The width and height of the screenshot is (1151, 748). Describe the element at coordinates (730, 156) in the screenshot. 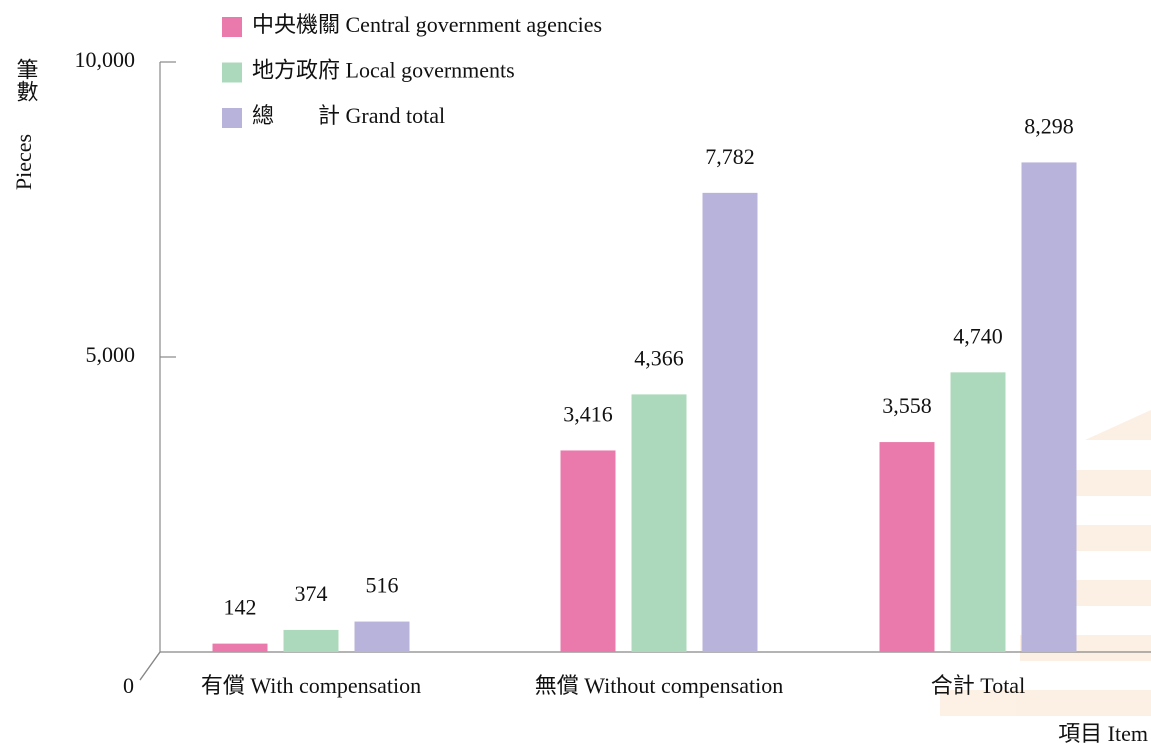

I see `value-label: 7,782` at that location.